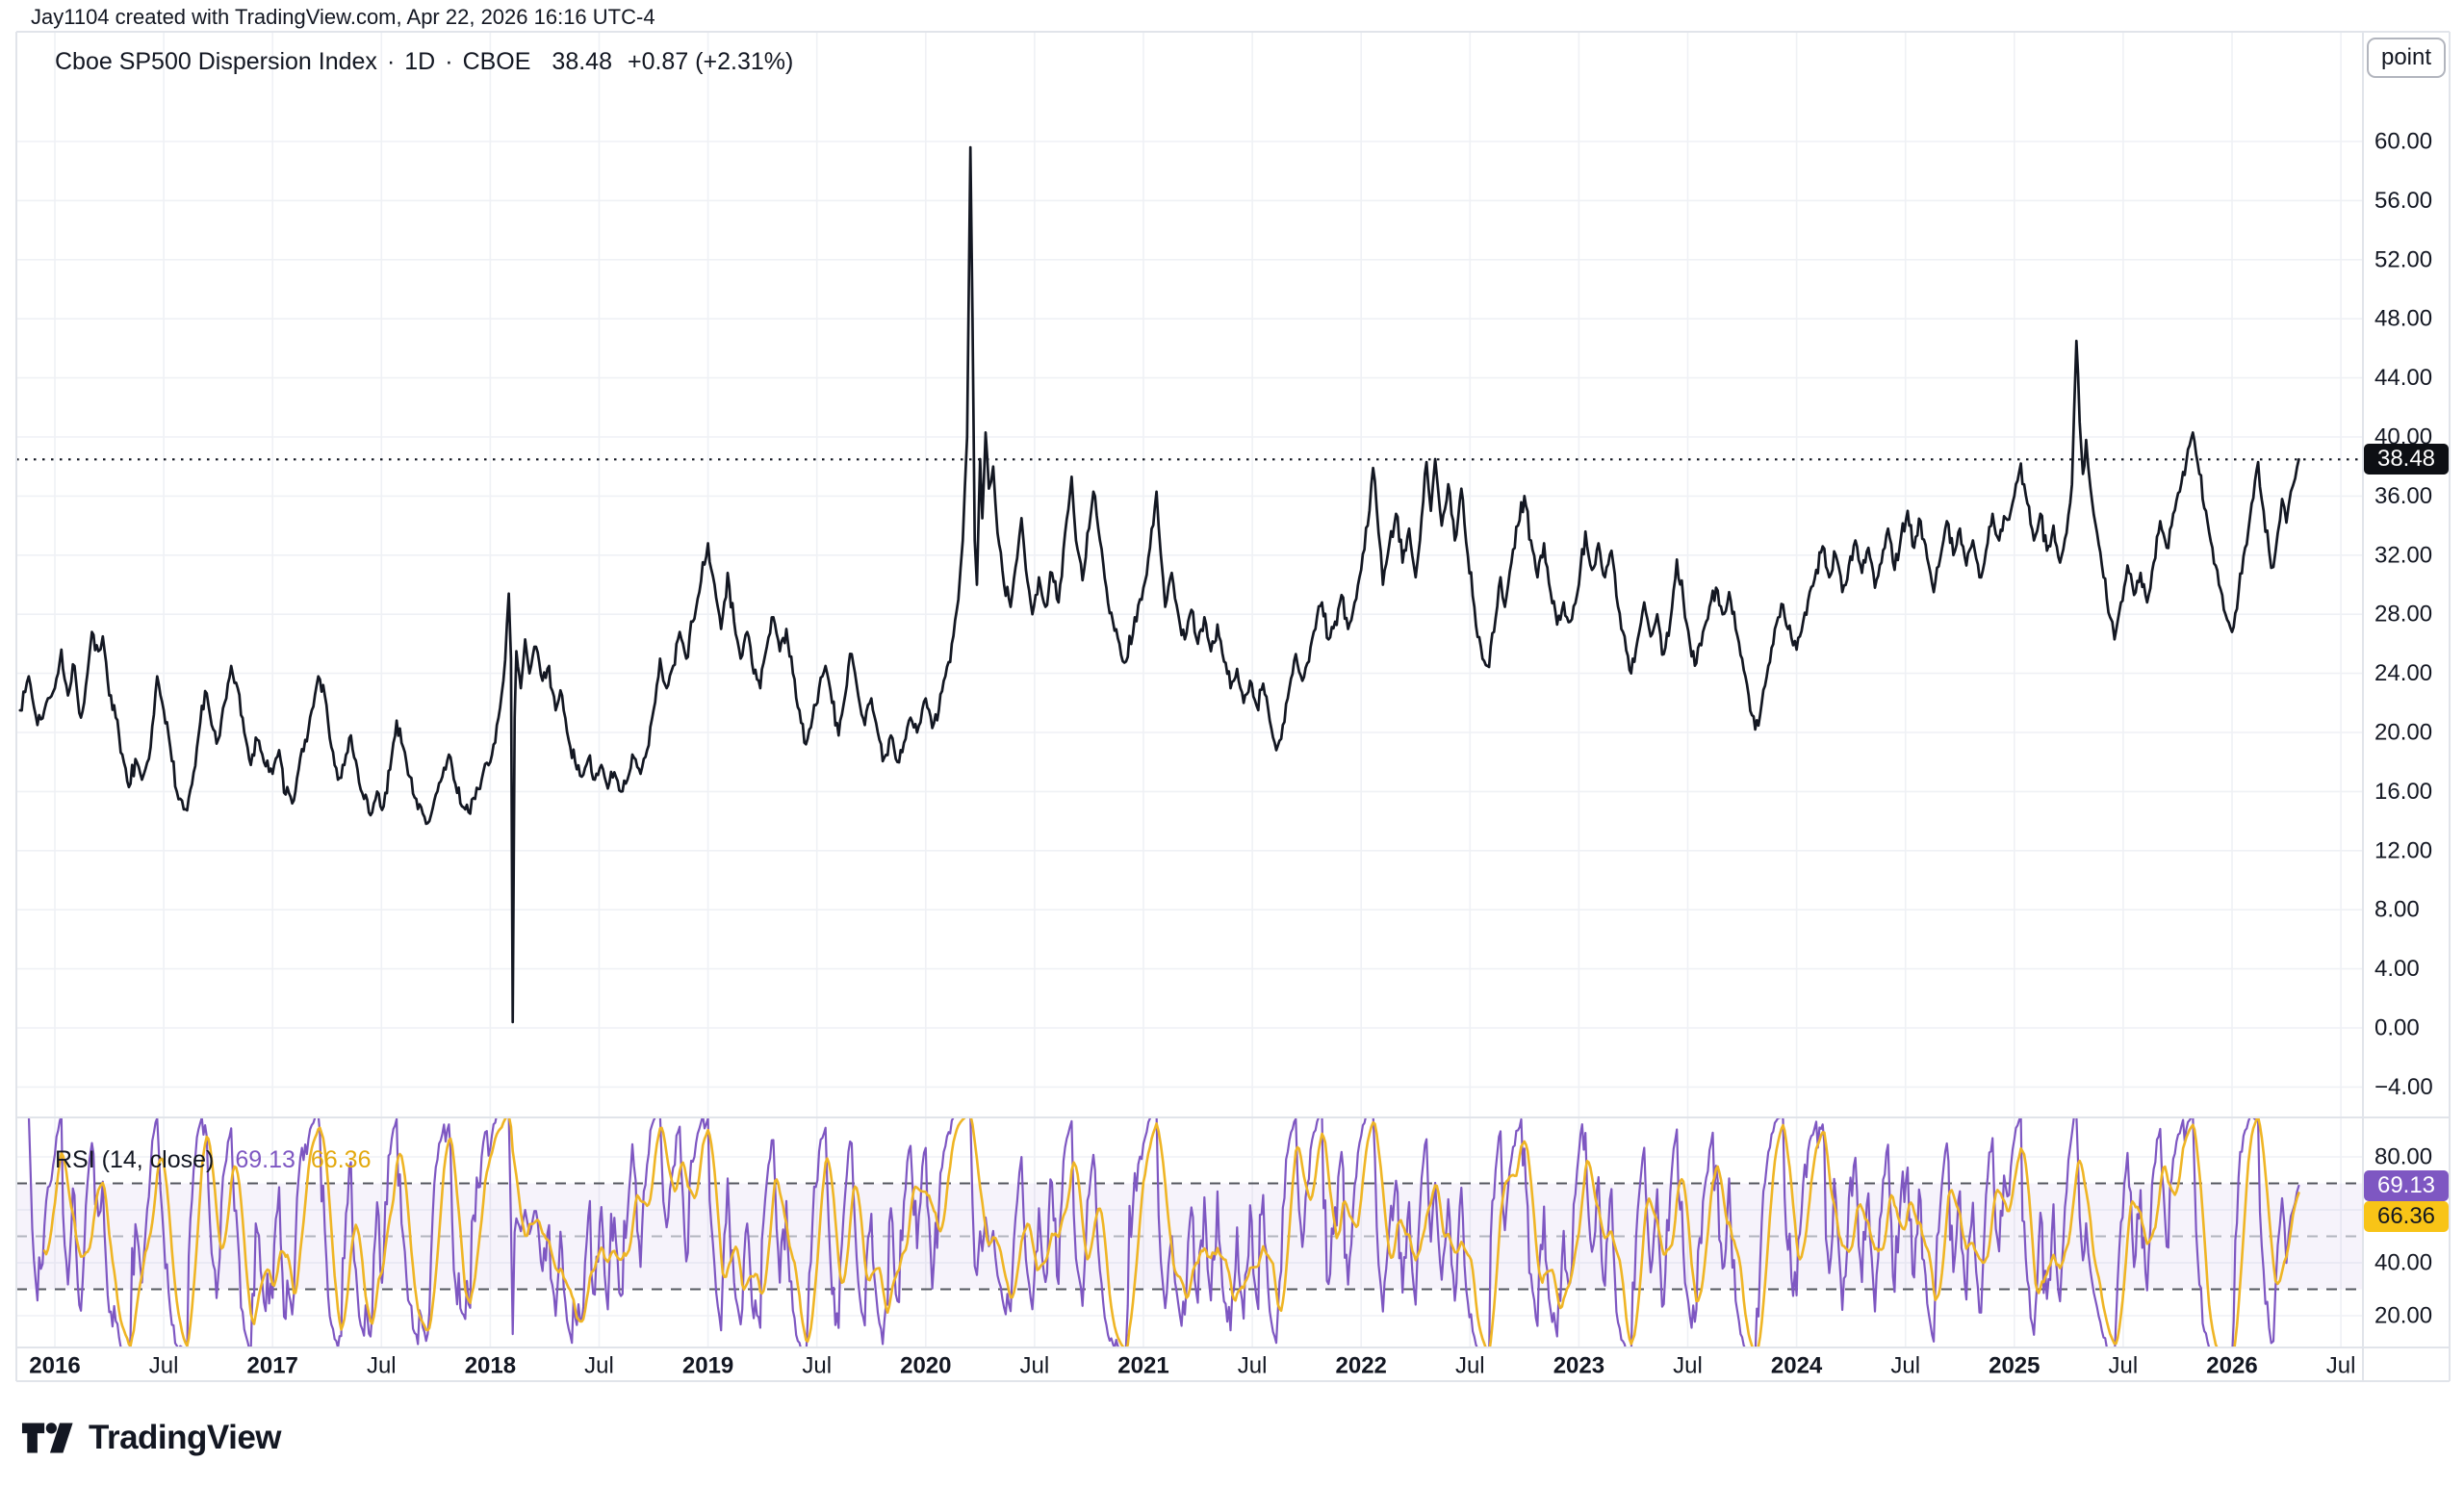 Image resolution: width=2464 pixels, height=1488 pixels. What do you see at coordinates (2397, 969) in the screenshot?
I see `price-tick-label: 4.00` at bounding box center [2397, 969].